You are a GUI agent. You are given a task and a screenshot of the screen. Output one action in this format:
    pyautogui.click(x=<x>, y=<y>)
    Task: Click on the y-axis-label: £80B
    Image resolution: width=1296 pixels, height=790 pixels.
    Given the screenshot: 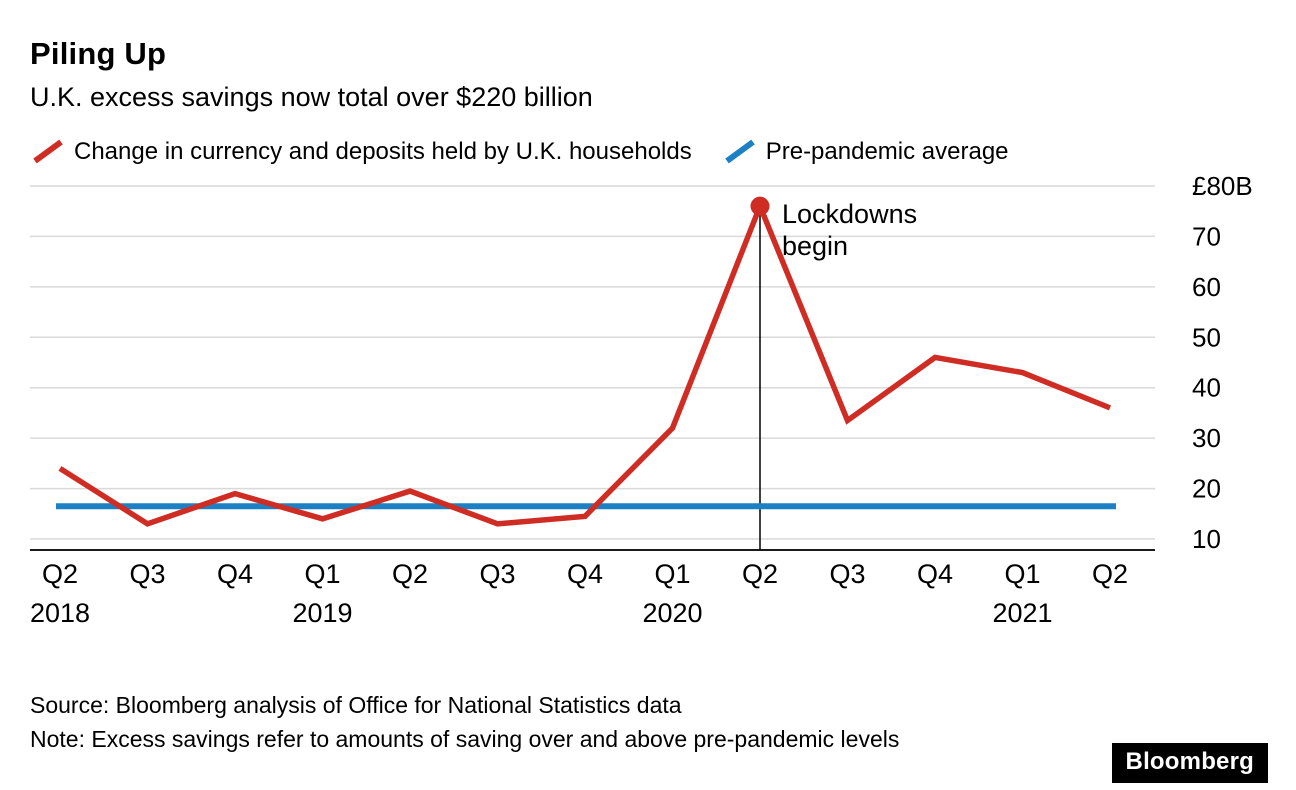 What is the action you would take?
    pyautogui.click(x=1222, y=186)
    